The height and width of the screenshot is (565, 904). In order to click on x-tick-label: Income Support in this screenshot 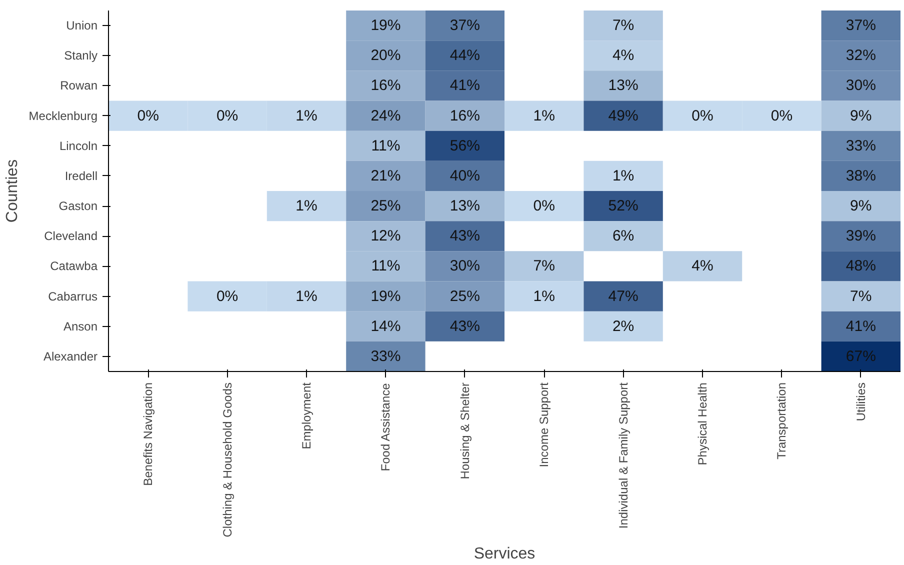, I will do `click(544, 425)`.